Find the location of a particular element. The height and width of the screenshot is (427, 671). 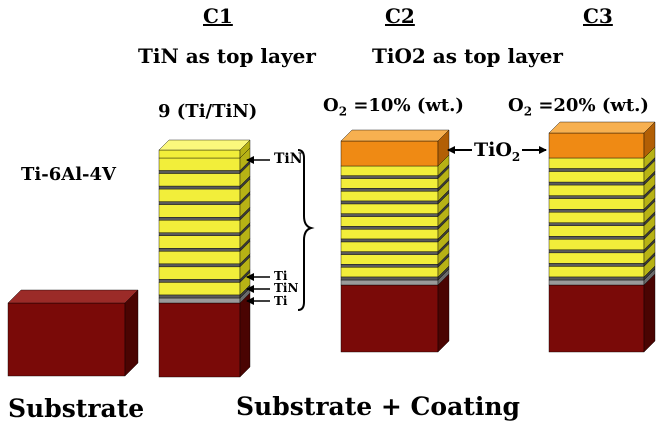

c3-top-tio2-top is located at coordinates (602, 127).